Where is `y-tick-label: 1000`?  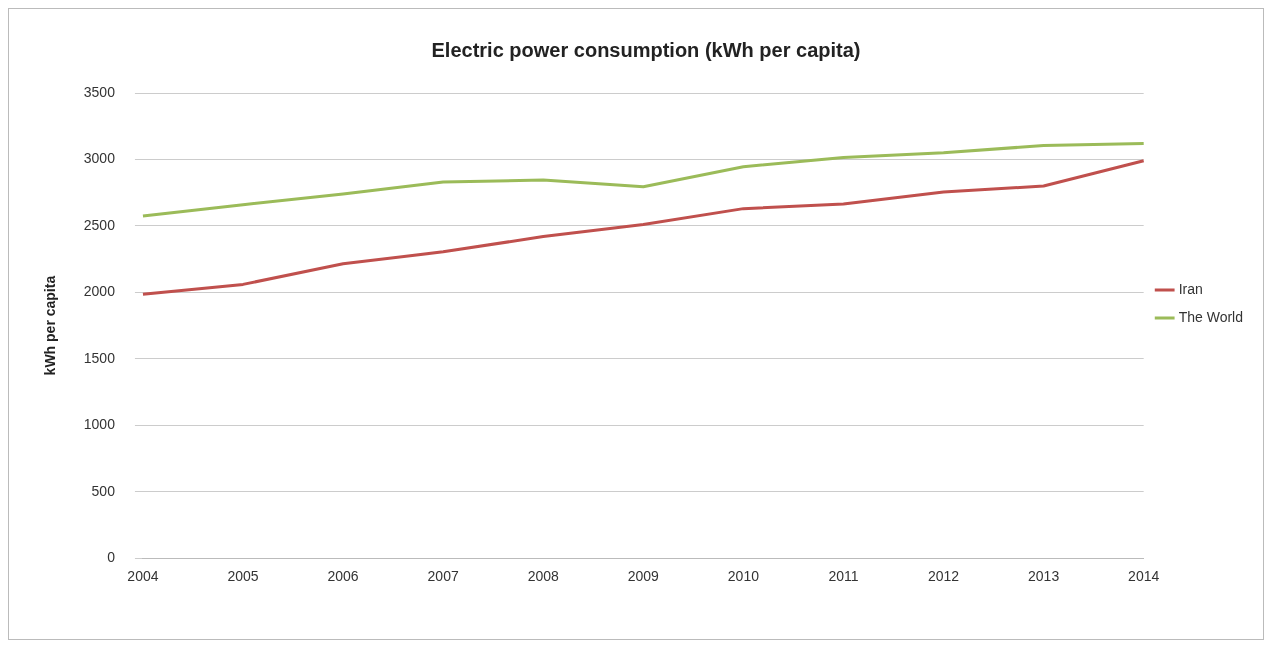 y-tick-label: 1000 is located at coordinates (99, 424).